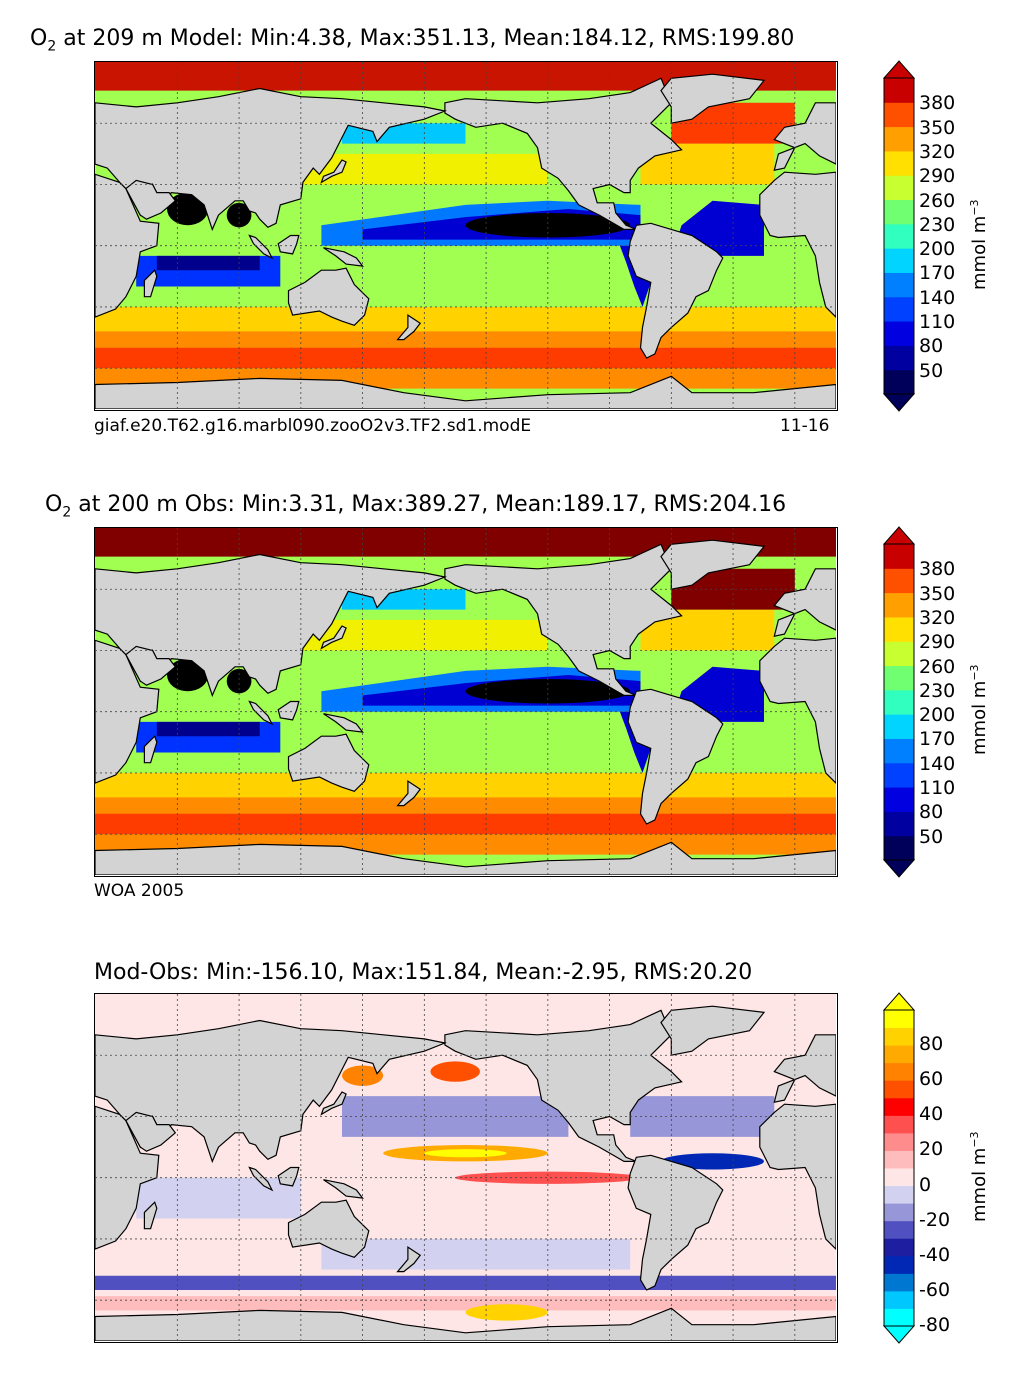 This screenshot has height=1374, width=1021. Describe the element at coordinates (931, 1149) in the screenshot. I see `colorbar-tick-label: 20` at that location.